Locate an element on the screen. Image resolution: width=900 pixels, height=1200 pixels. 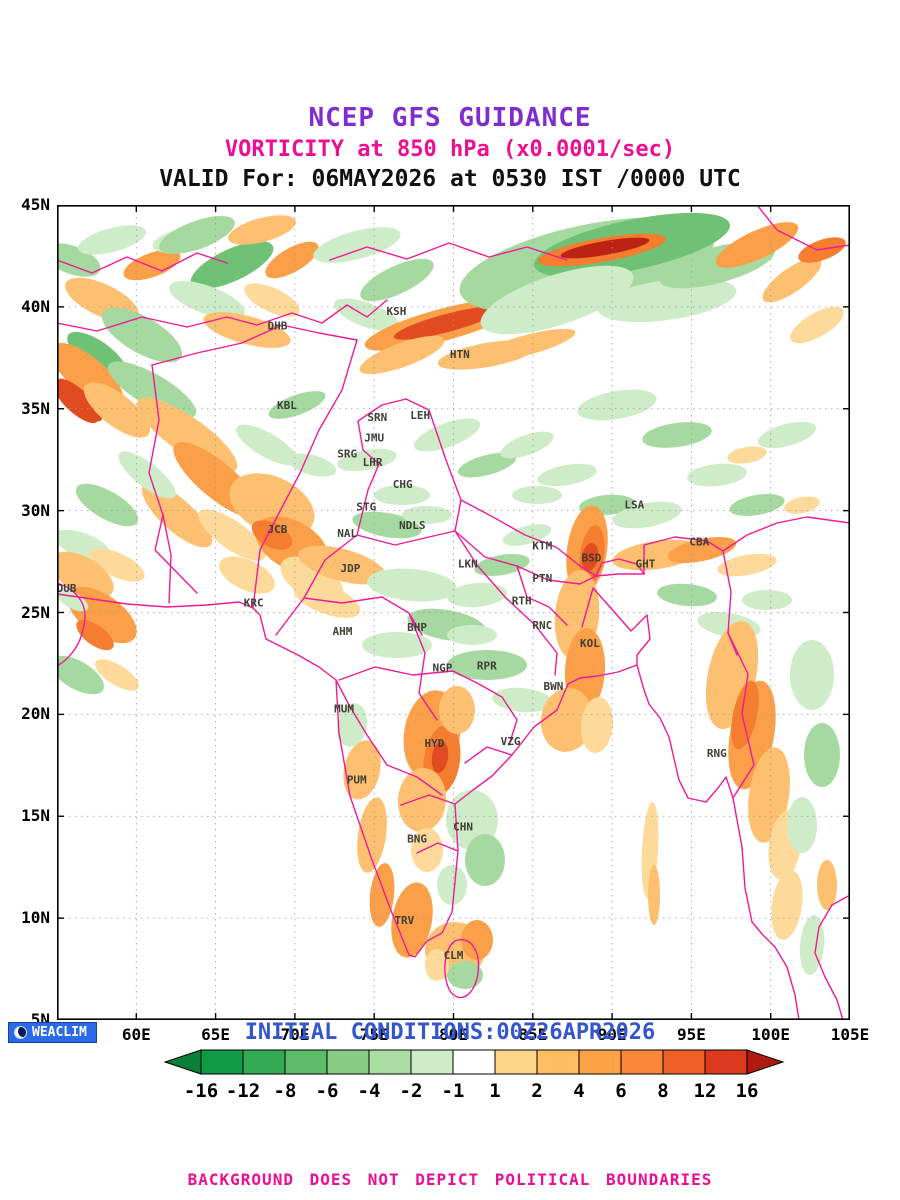
city-label: KRC is located at coordinates (254, 602).